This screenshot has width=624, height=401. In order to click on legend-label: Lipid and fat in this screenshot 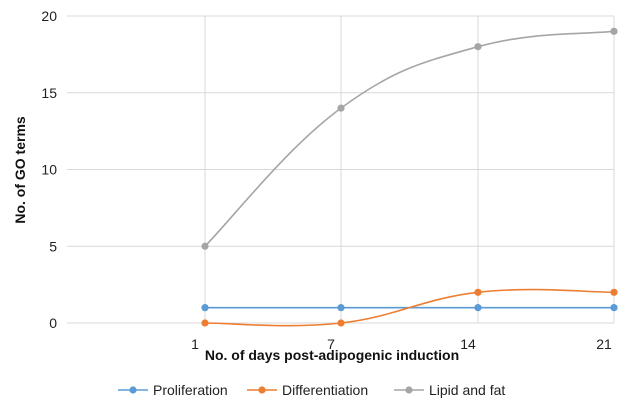, I will do `click(467, 390)`.